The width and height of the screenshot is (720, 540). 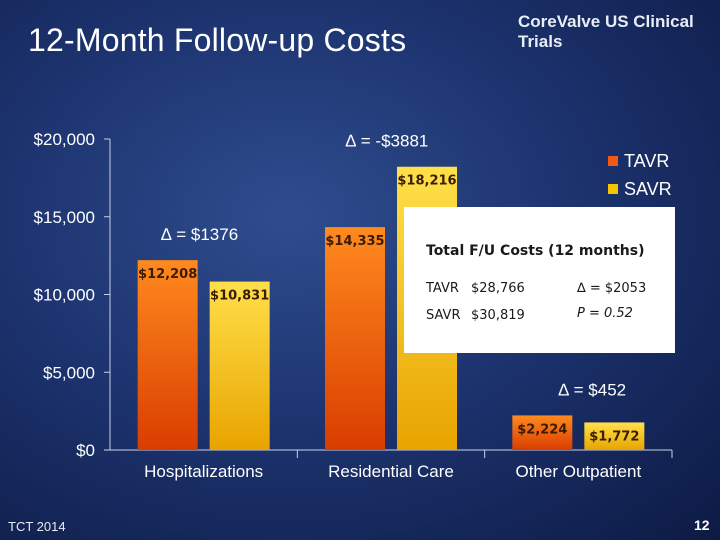 What do you see at coordinates (64, 139) in the screenshot?
I see `y-tick-label: $20,000` at bounding box center [64, 139].